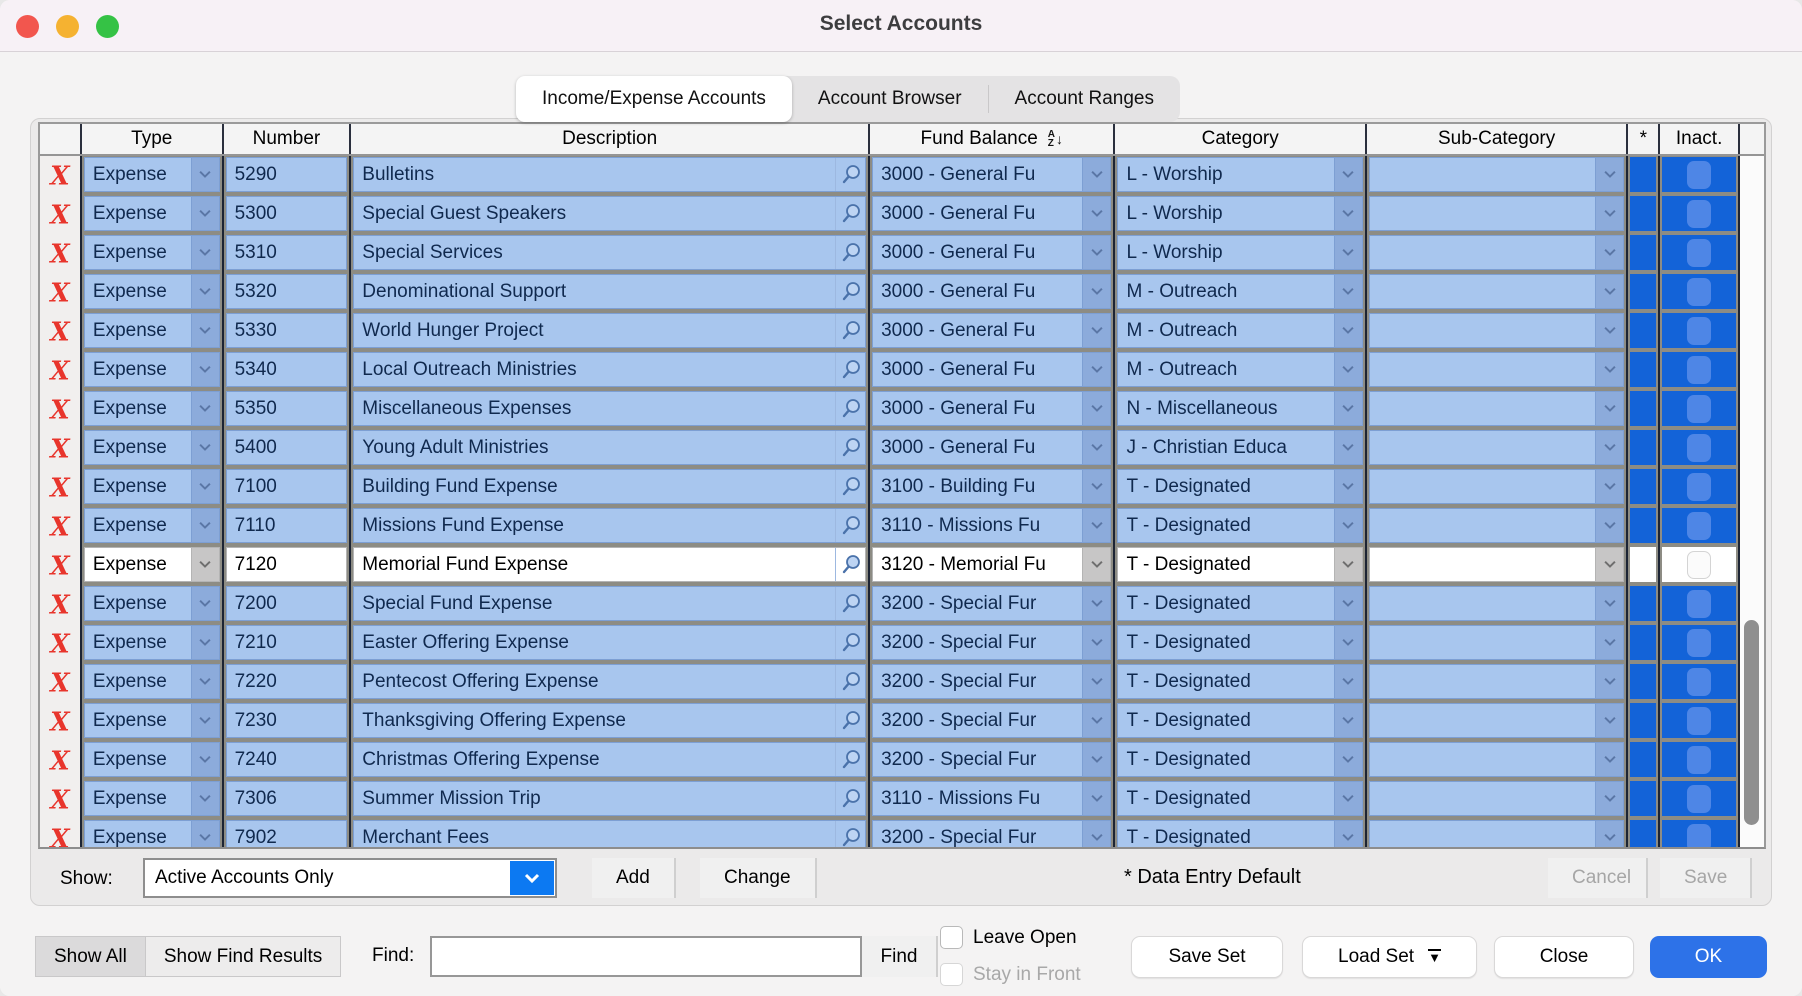  I want to click on description-field: Summer Mission Trip, so click(610, 798).